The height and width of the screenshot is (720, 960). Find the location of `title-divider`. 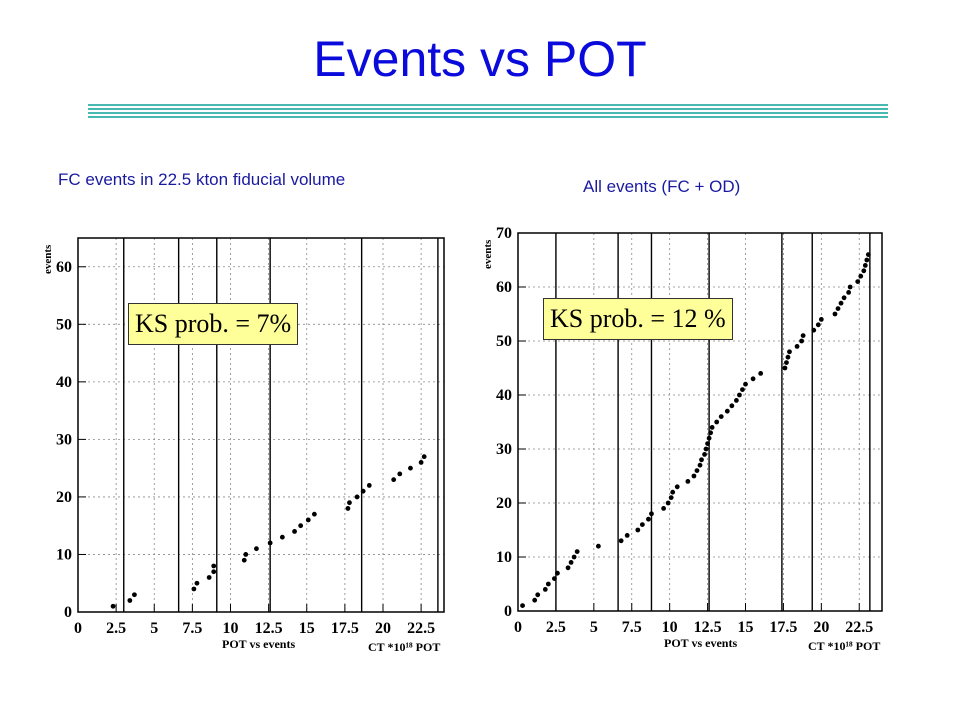

title-divider is located at coordinates (488, 111).